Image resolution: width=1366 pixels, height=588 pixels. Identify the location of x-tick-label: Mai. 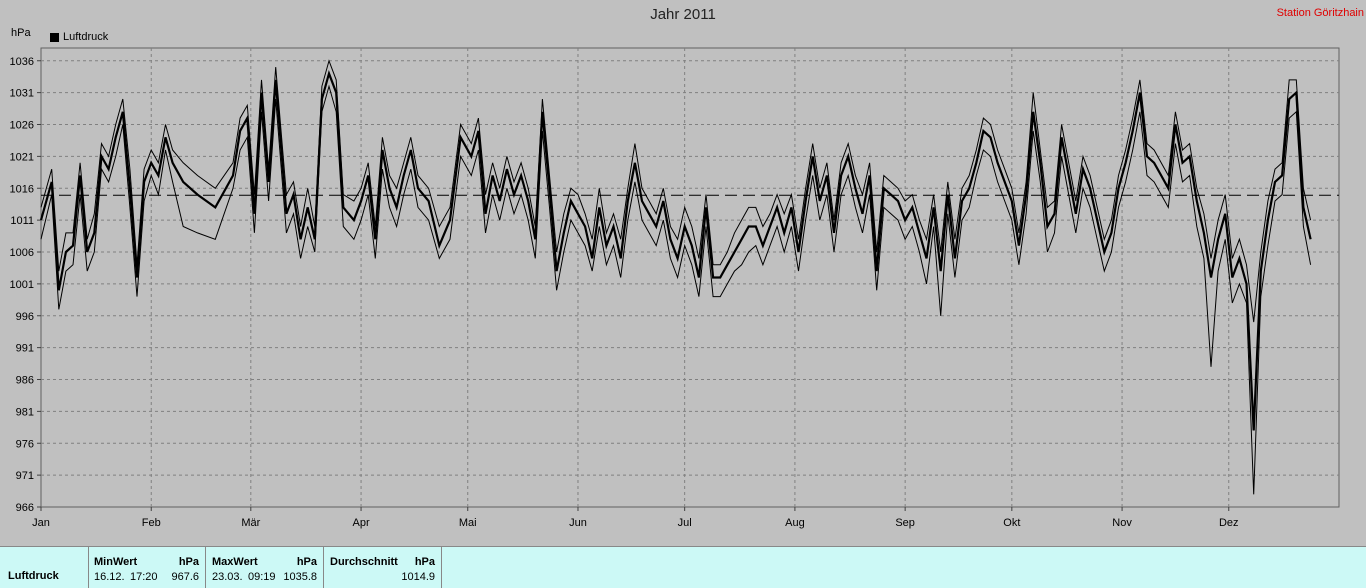
(468, 523).